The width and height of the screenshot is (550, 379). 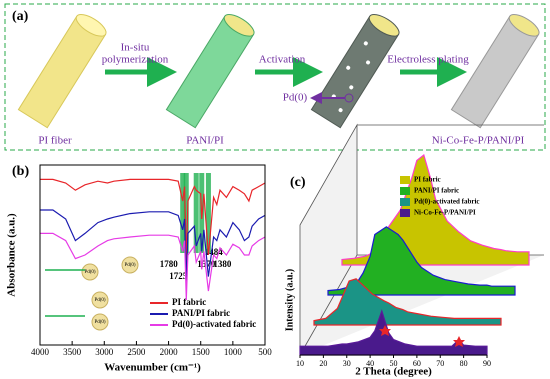 What do you see at coordinates (135, 48) in the screenshot?
I see `step-label: In-situ` at bounding box center [135, 48].